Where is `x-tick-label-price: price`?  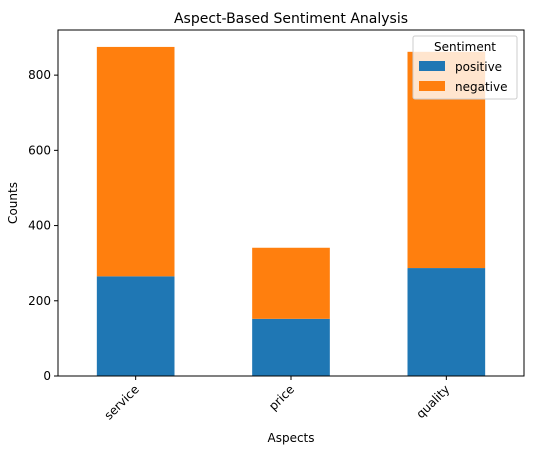
x-tick-label-price: price is located at coordinates (281, 397).